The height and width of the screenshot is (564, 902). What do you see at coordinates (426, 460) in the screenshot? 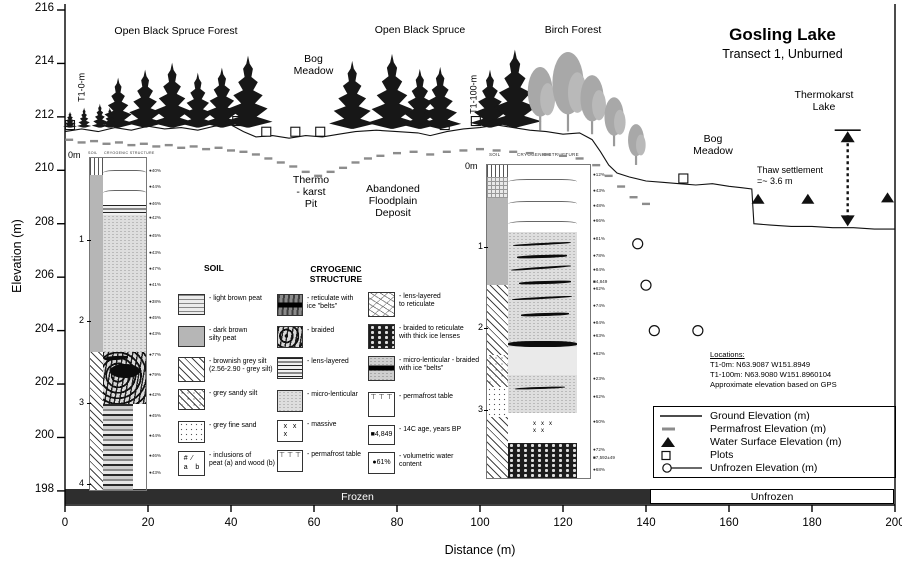
I see `pattern-legend-label: - volumetric water content` at bounding box center [426, 460].